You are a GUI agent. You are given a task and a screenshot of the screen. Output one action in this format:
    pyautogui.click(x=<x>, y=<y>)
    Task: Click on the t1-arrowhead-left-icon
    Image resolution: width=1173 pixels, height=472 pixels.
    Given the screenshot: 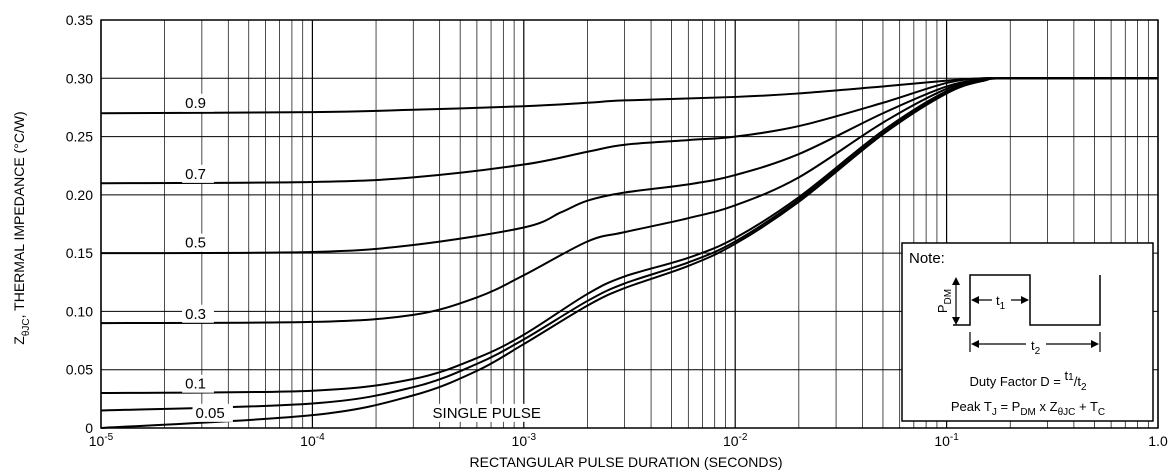 What is the action you would take?
    pyautogui.click(x=975, y=300)
    